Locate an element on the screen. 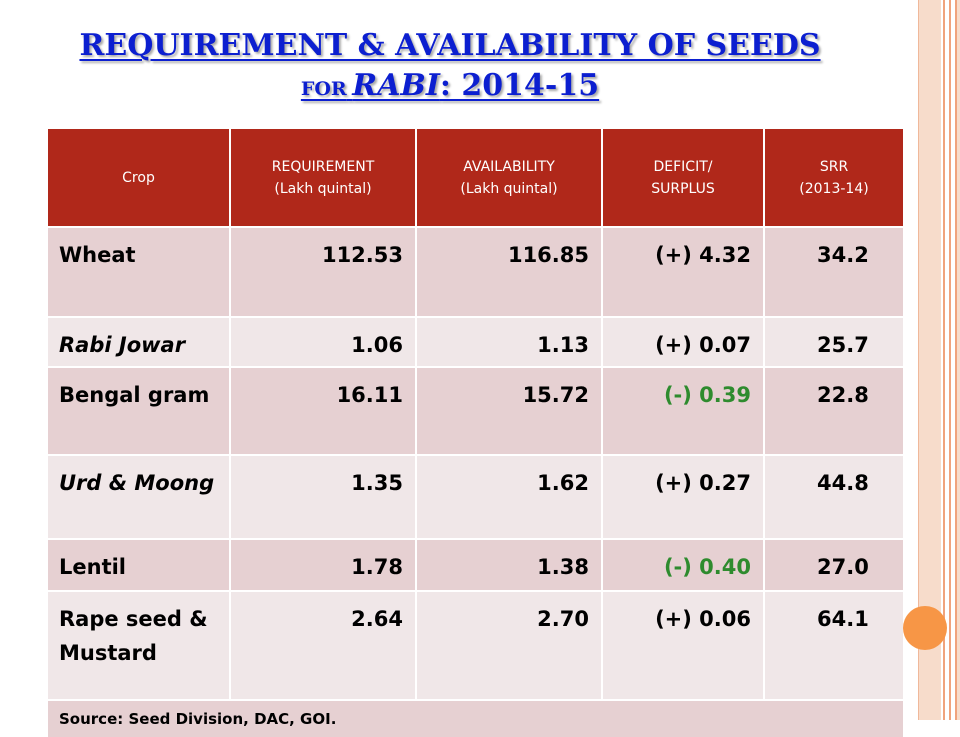 The image size is (960, 737). header-deficit: DEFICIT/SURPLUS is located at coordinates (682, 177).